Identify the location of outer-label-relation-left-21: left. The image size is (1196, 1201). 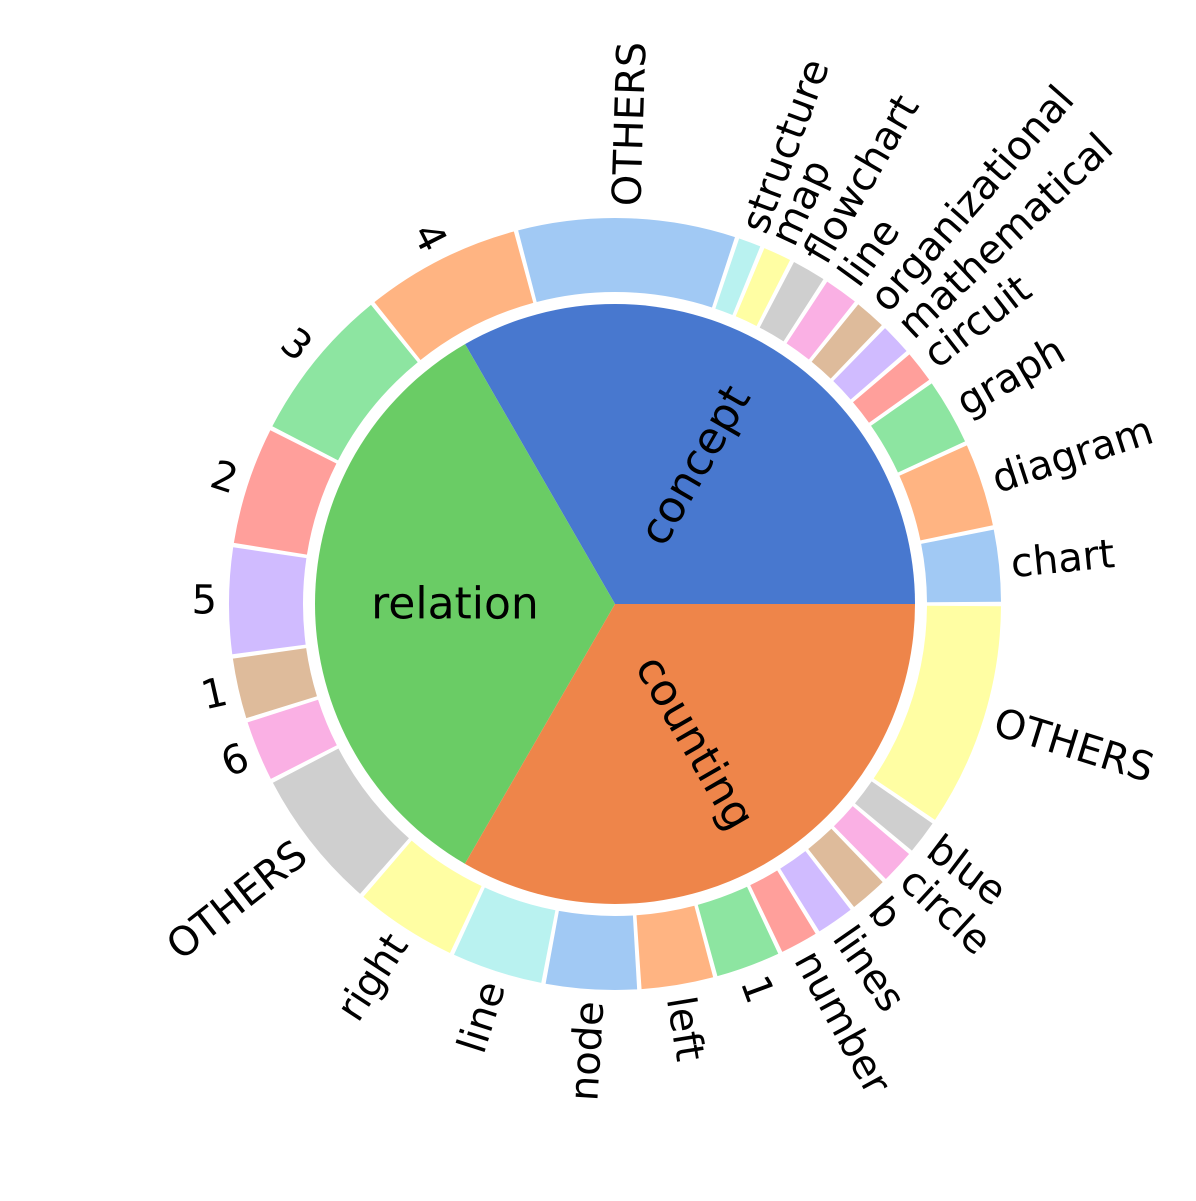
(685, 1028).